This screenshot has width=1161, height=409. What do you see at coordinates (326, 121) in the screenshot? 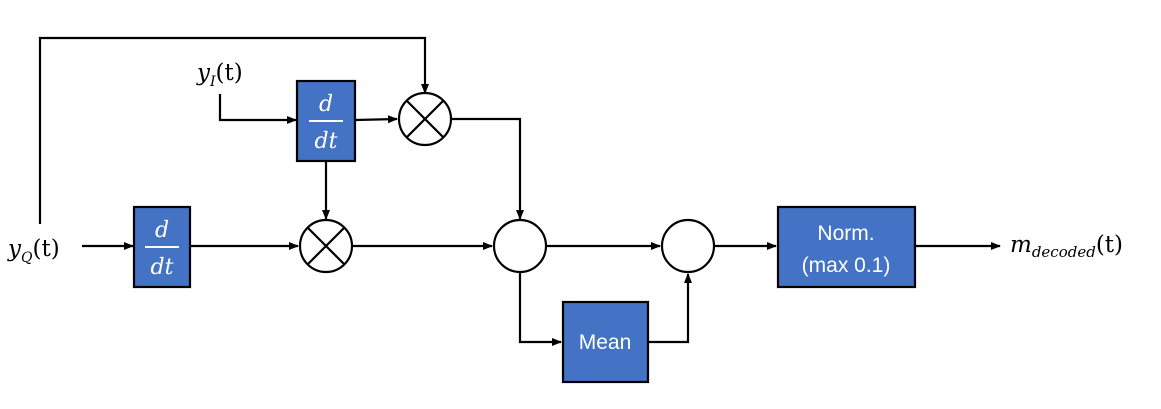
I see `derivative-block-top: d dt` at bounding box center [326, 121].